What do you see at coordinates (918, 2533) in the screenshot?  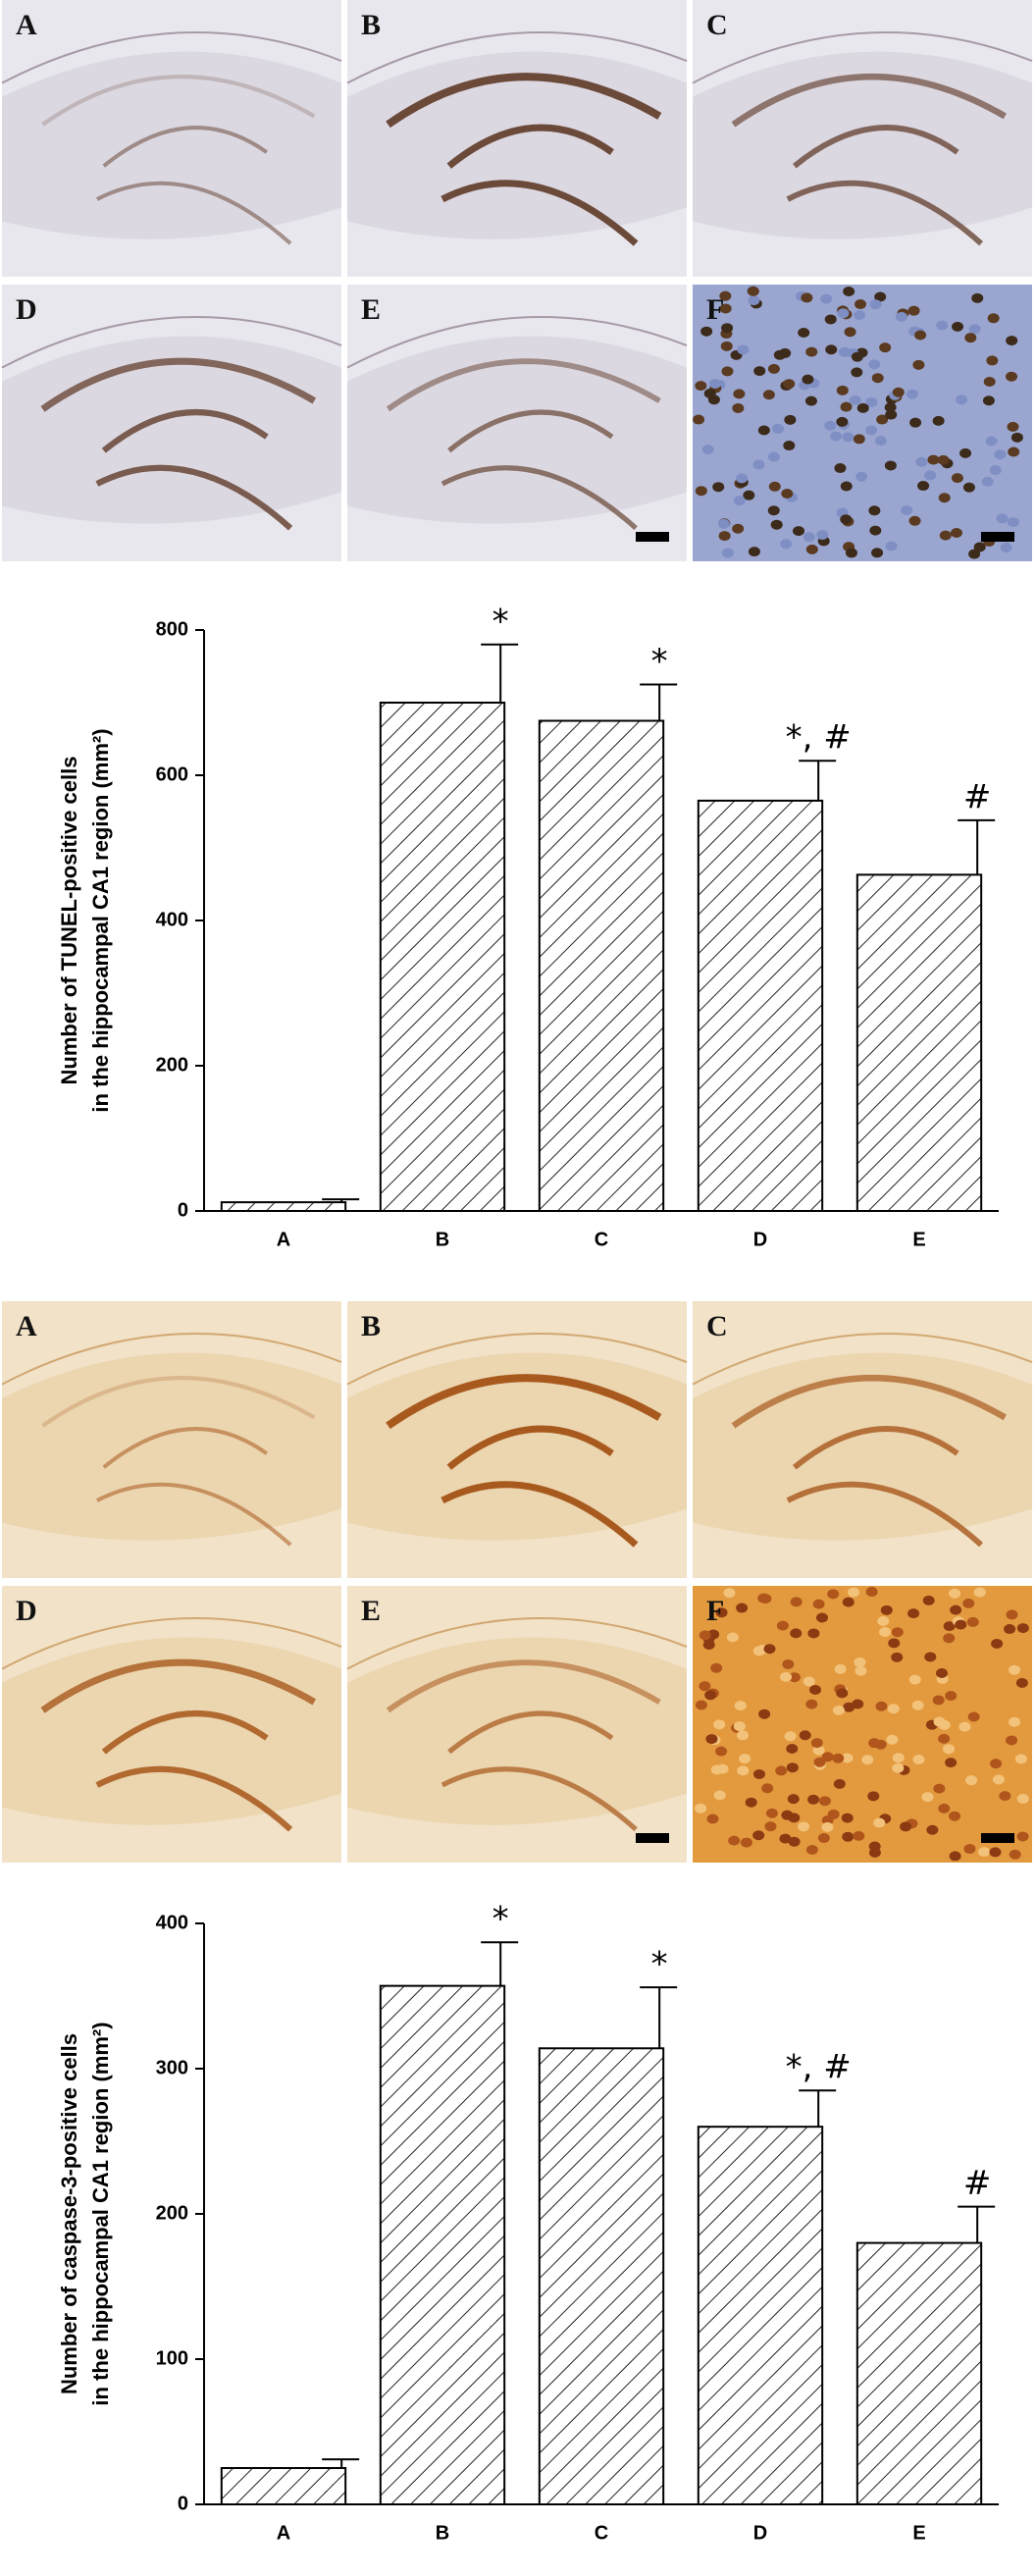 I see `x-tick-label: E` at bounding box center [918, 2533].